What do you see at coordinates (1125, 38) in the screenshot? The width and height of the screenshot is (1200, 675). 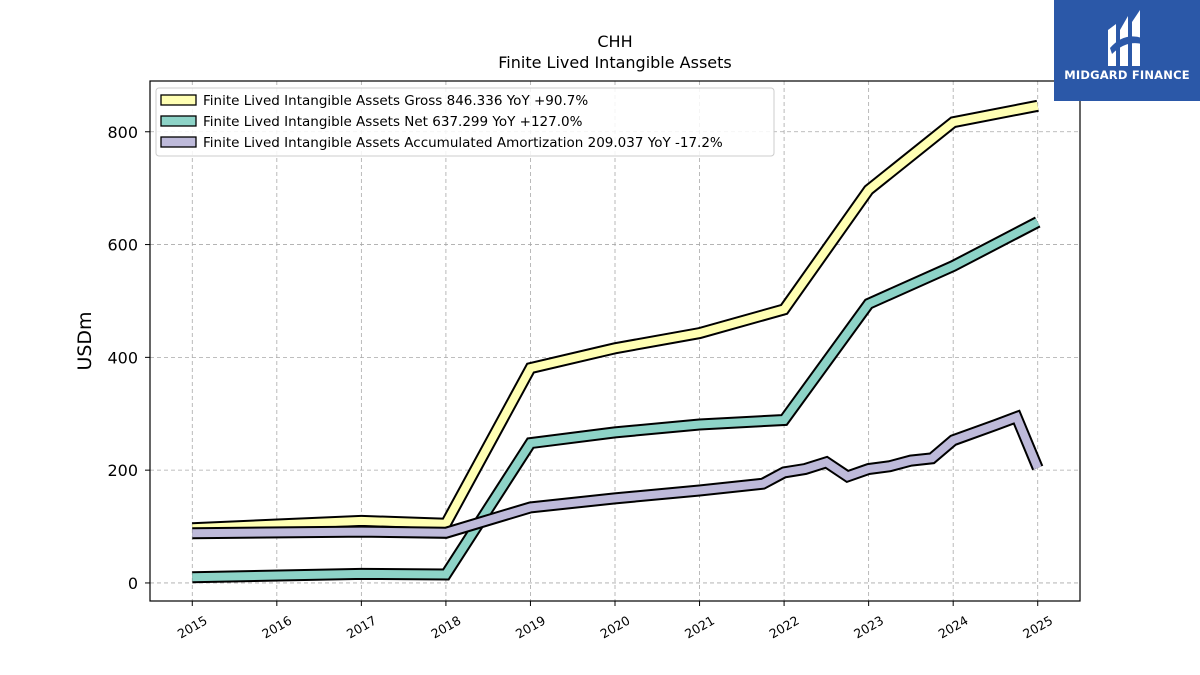 I see `midgard-logo-icon` at bounding box center [1125, 38].